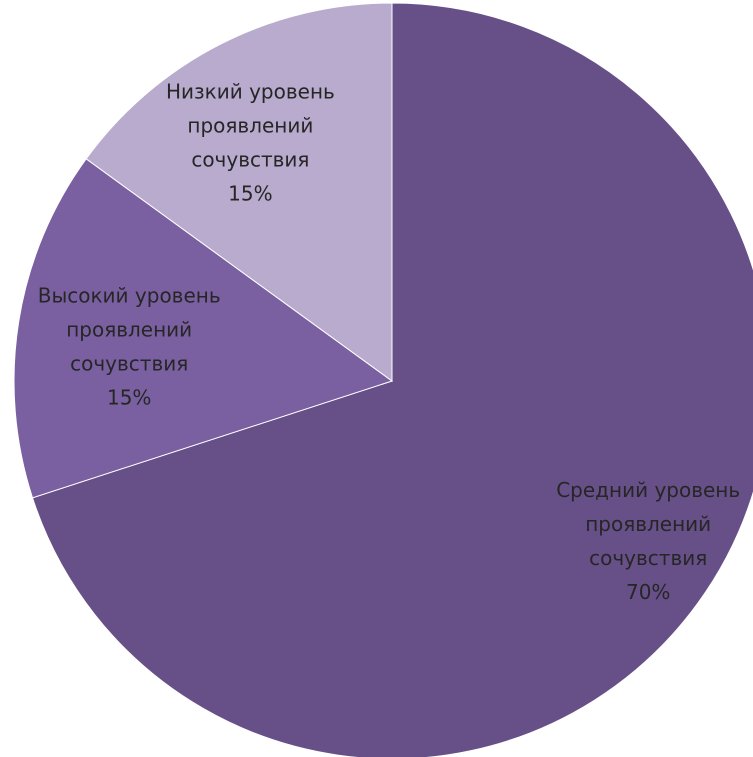  I want to click on slice-category-label: Средний уровень, so click(648, 490).